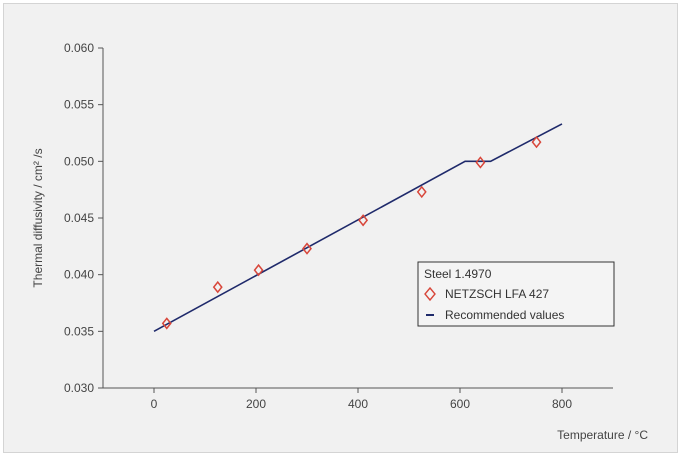  Describe the element at coordinates (358, 404) in the screenshot. I see `x-tick-label: 400` at that location.